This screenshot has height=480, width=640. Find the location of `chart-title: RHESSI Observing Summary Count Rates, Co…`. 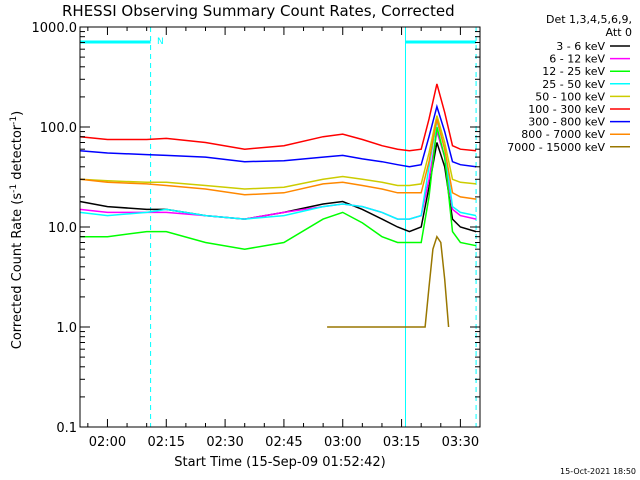

chart-title: RHESSI Observing Summary Count Rates, Co… is located at coordinates (258, 11).